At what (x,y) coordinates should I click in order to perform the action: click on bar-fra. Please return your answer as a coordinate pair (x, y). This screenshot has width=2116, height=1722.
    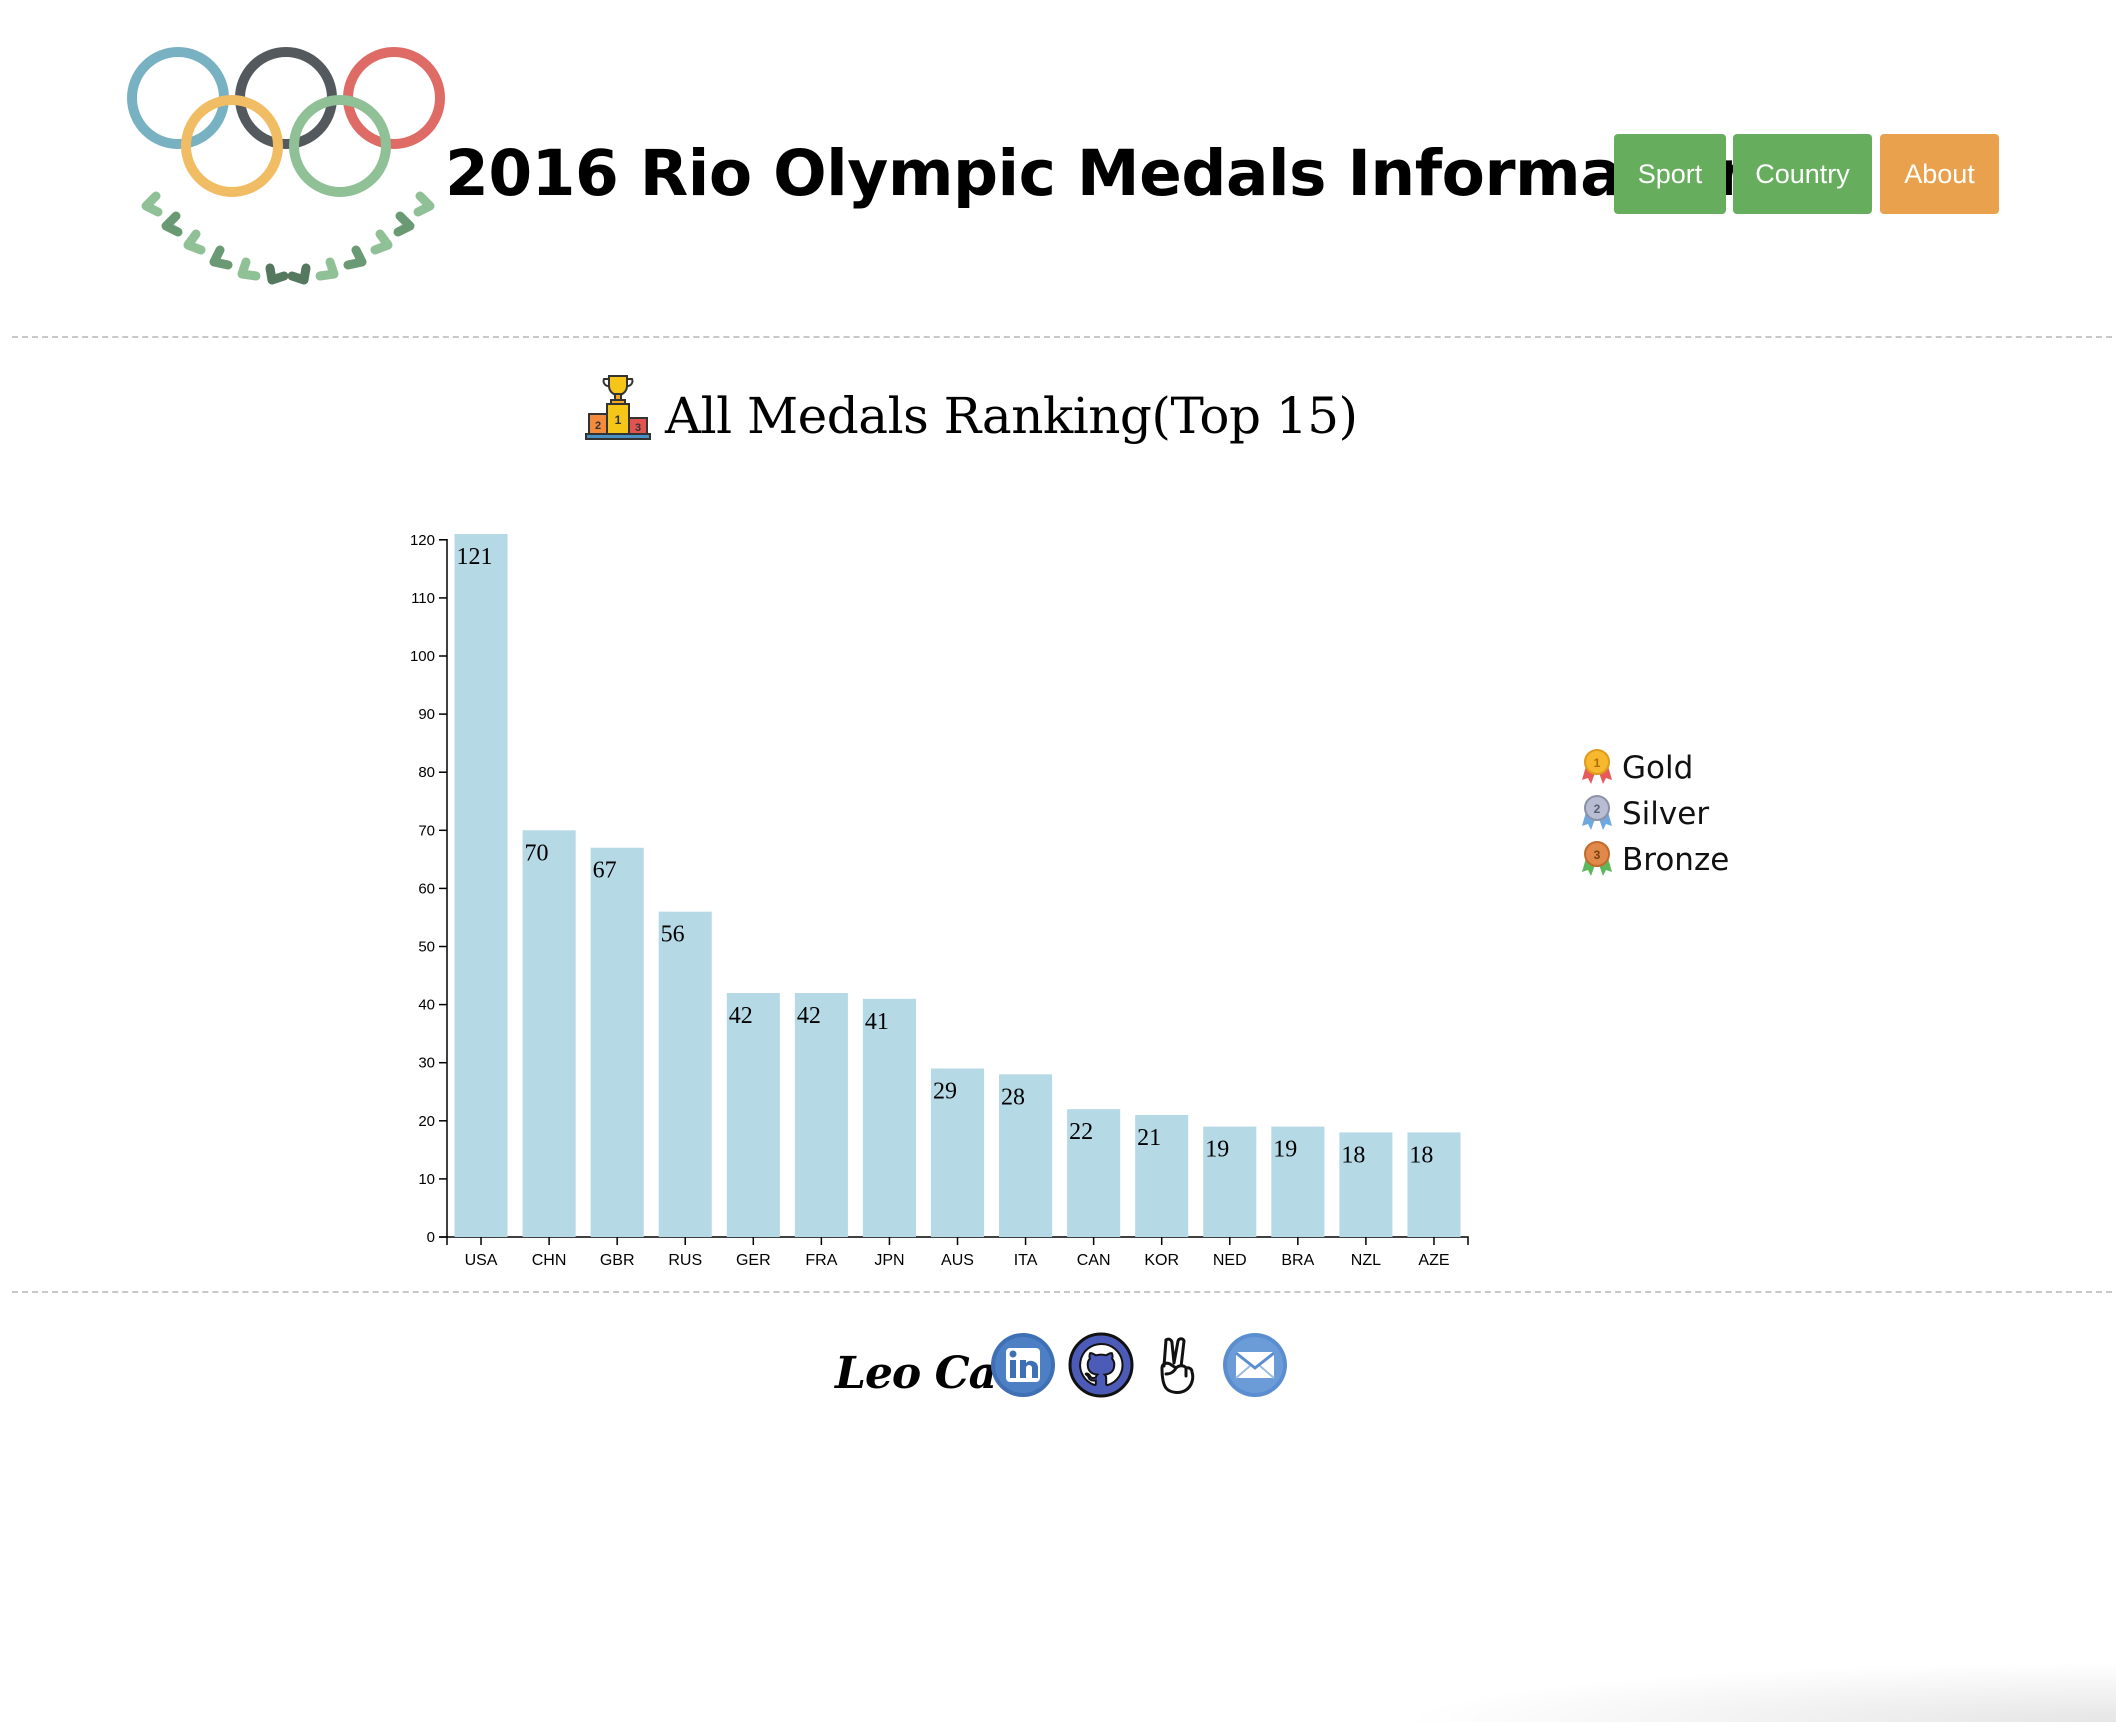
    Looking at the image, I should click on (821, 1114).